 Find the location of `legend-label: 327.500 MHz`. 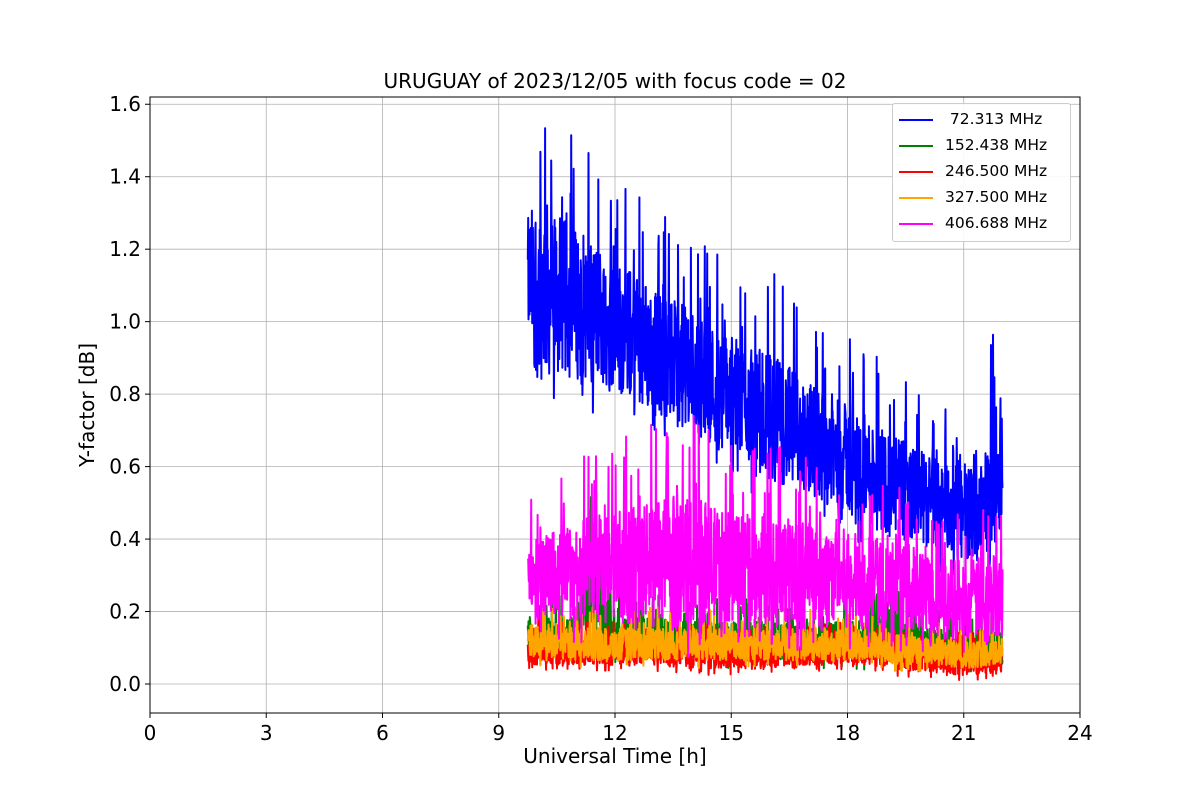

legend-label: 327.500 MHz is located at coordinates (996, 197).